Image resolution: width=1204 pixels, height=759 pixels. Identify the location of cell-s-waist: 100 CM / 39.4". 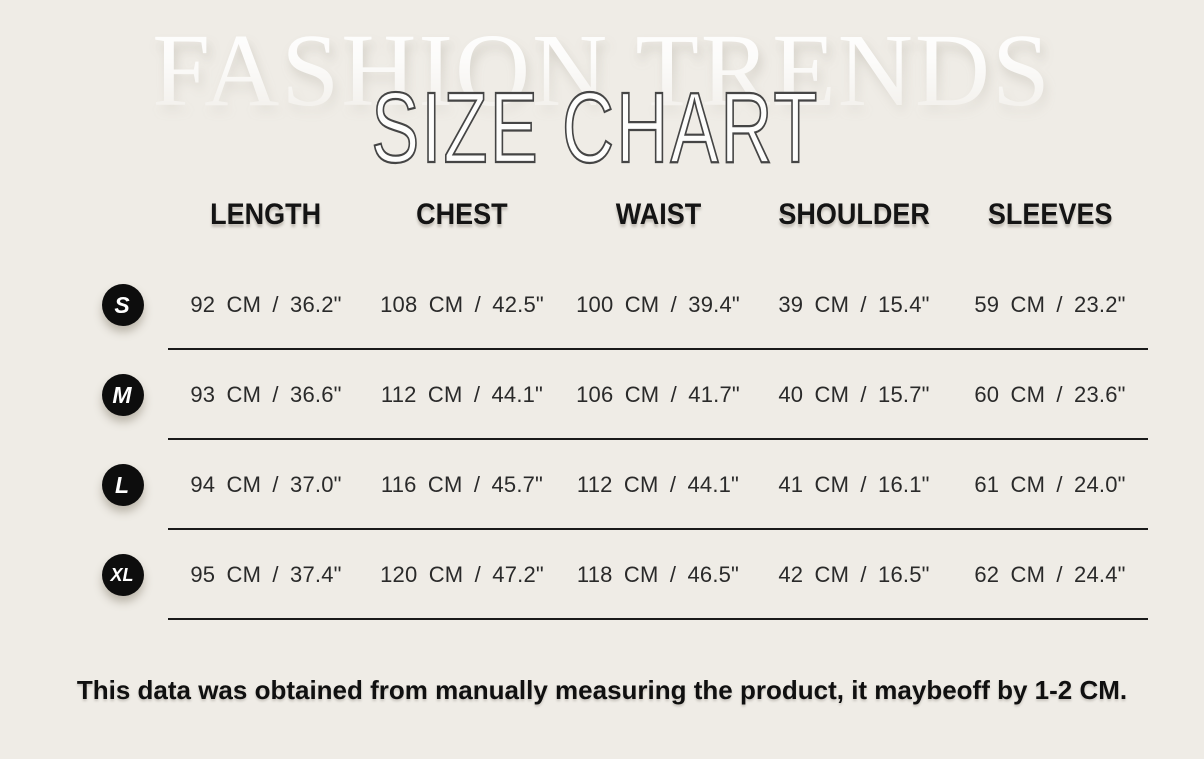
(658, 304).